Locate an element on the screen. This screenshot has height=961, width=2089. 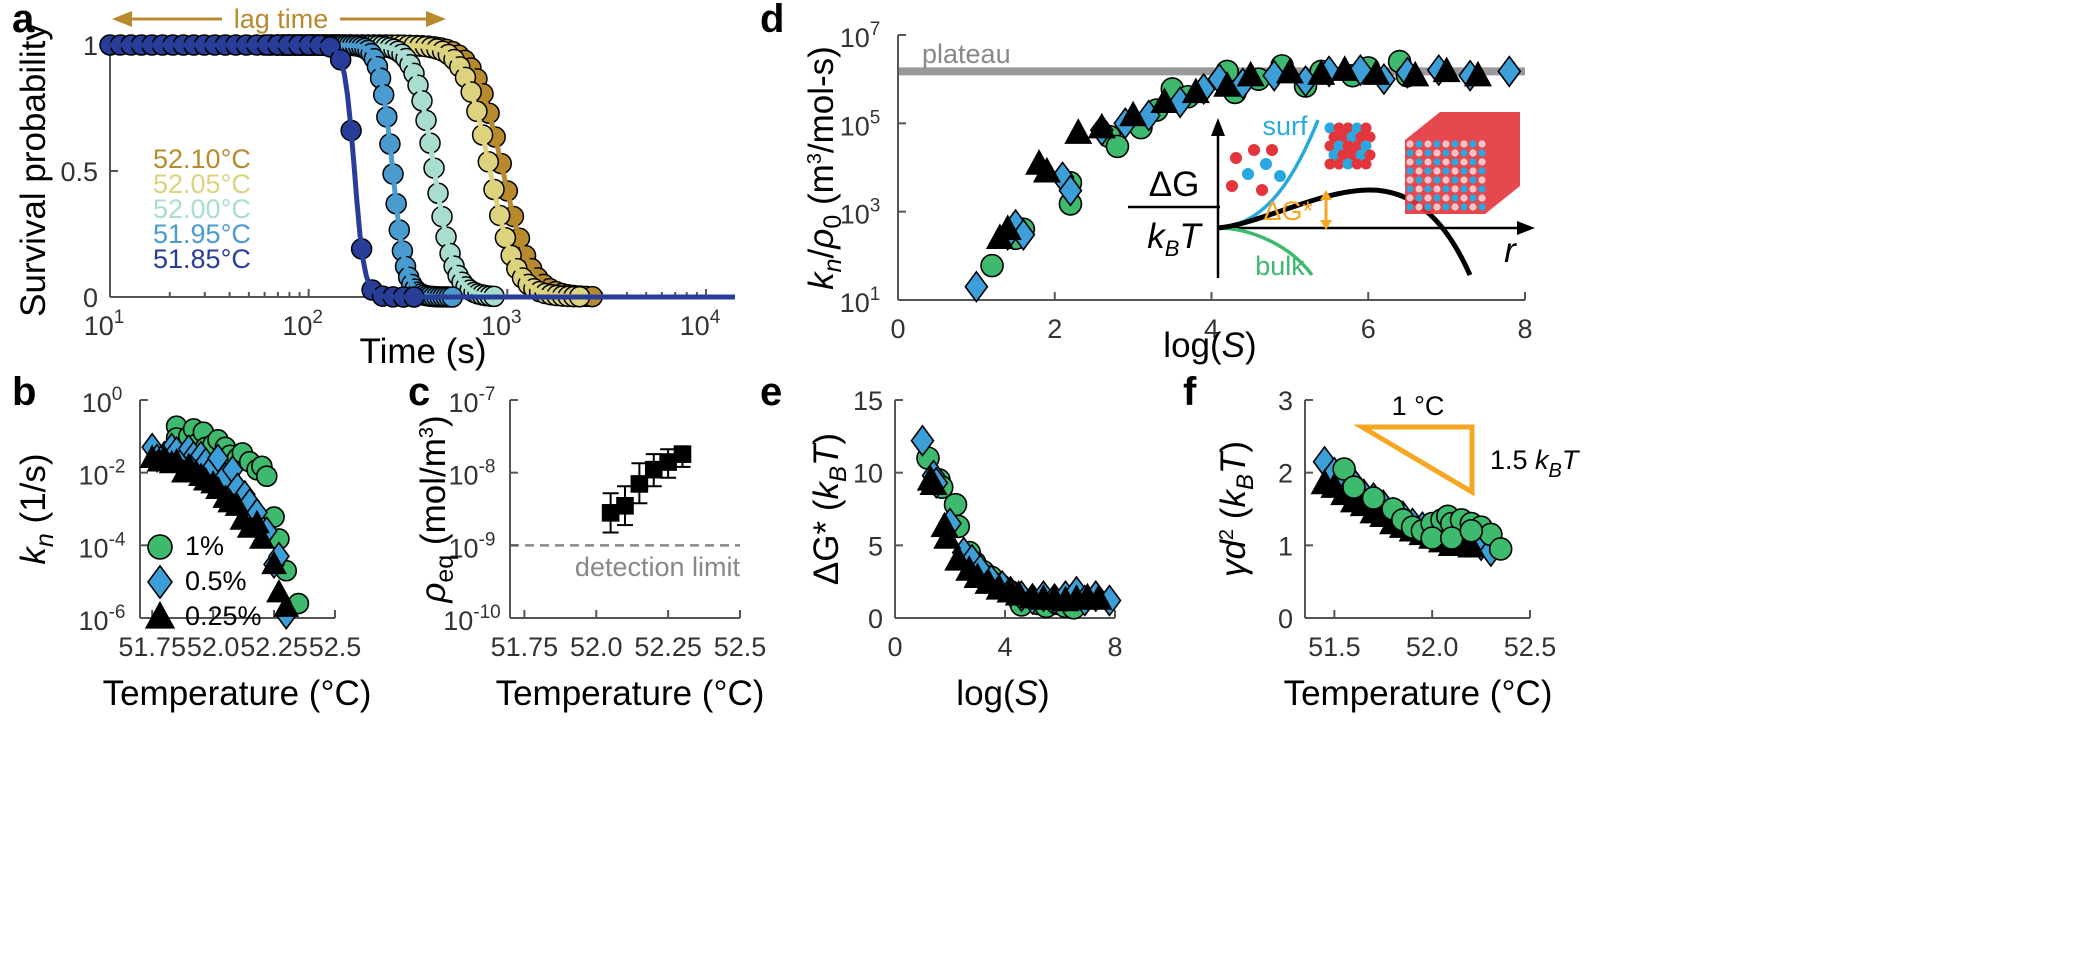
b-ytick-label: 10⁻⁴ is located at coordinates (102, 546).